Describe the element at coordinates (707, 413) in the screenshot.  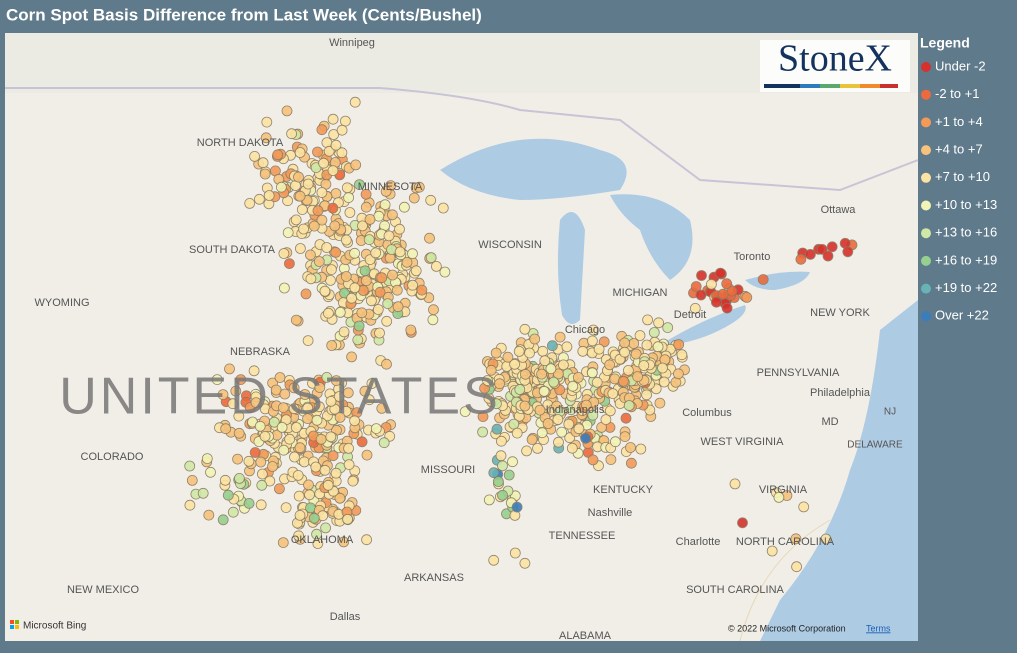
I see `place-label: Columbus` at that location.